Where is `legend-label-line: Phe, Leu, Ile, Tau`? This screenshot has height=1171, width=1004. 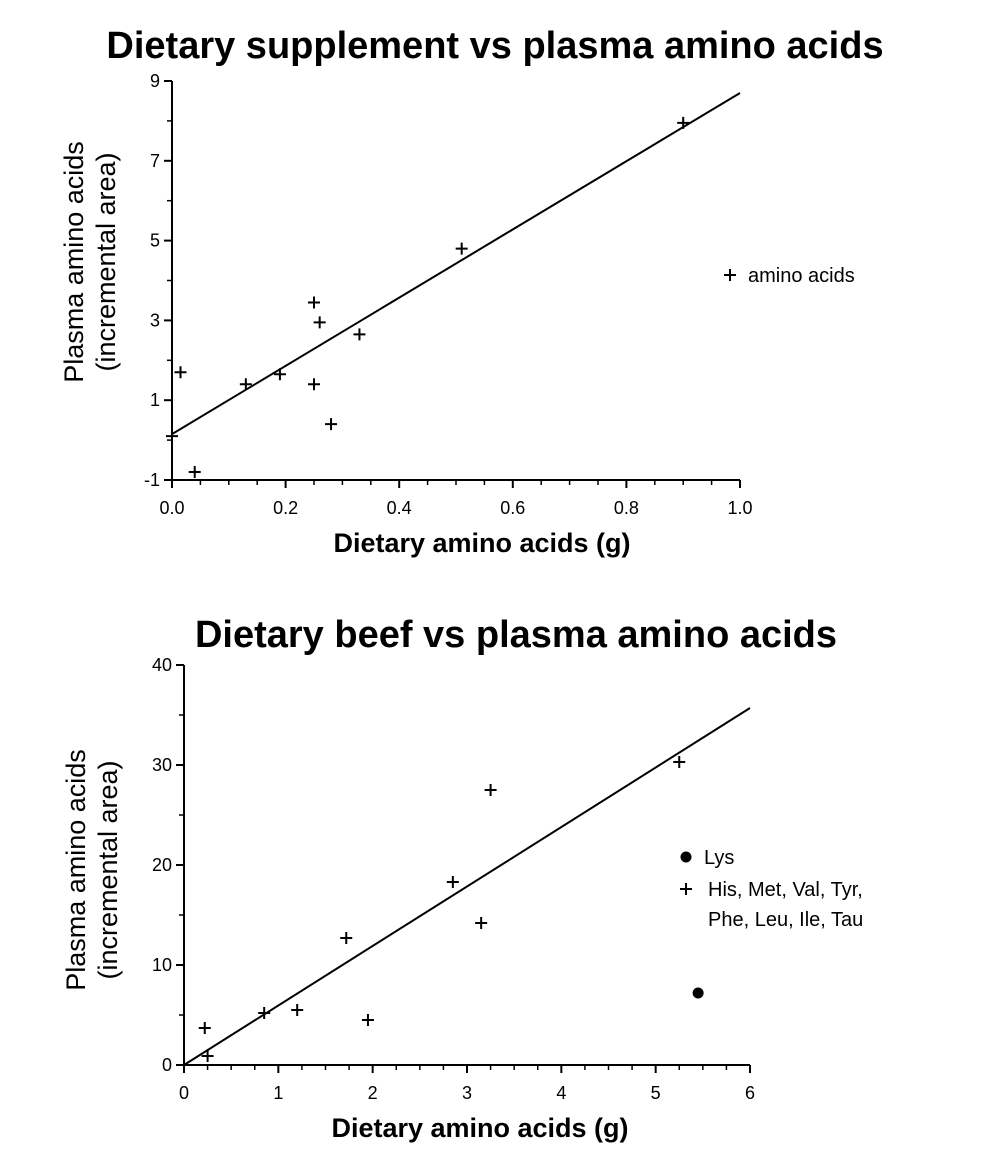 legend-label-line: Phe, Leu, Ile, Tau is located at coordinates (785, 920).